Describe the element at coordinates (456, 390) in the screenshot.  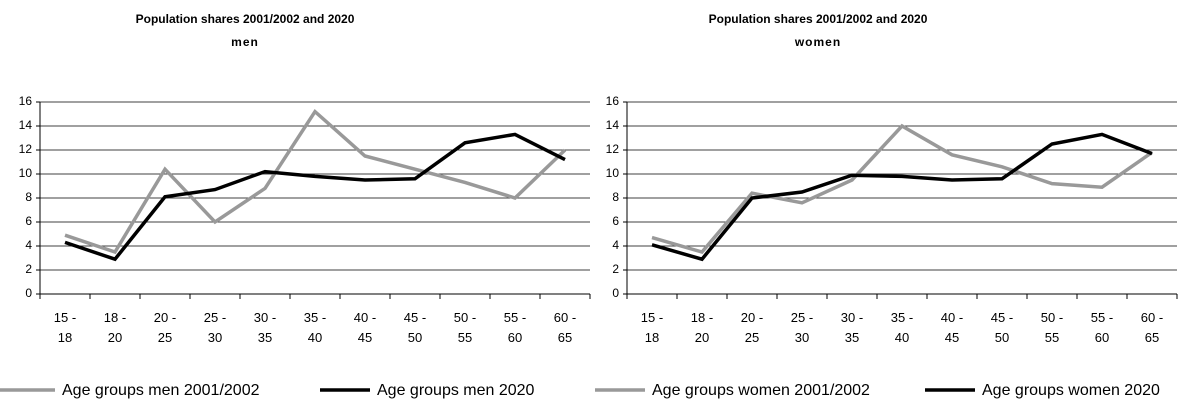
I see `legend-label: Age groups men 2020` at that location.